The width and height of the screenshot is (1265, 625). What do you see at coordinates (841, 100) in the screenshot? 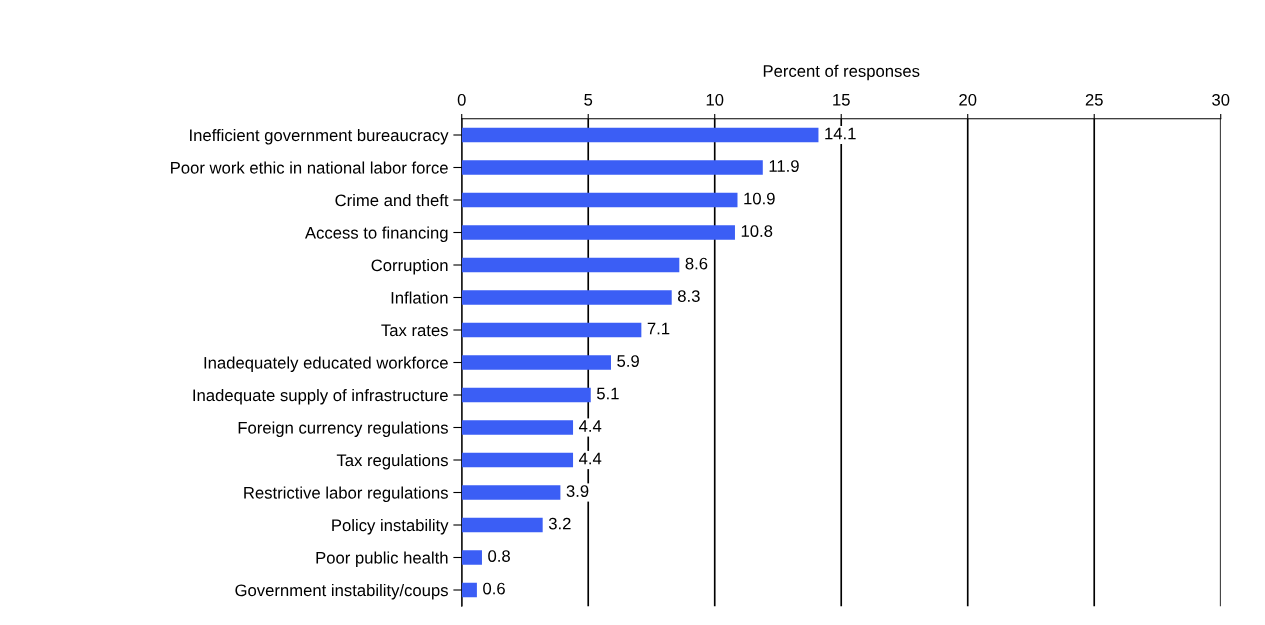
I see `x-tick-label: 15` at bounding box center [841, 100].